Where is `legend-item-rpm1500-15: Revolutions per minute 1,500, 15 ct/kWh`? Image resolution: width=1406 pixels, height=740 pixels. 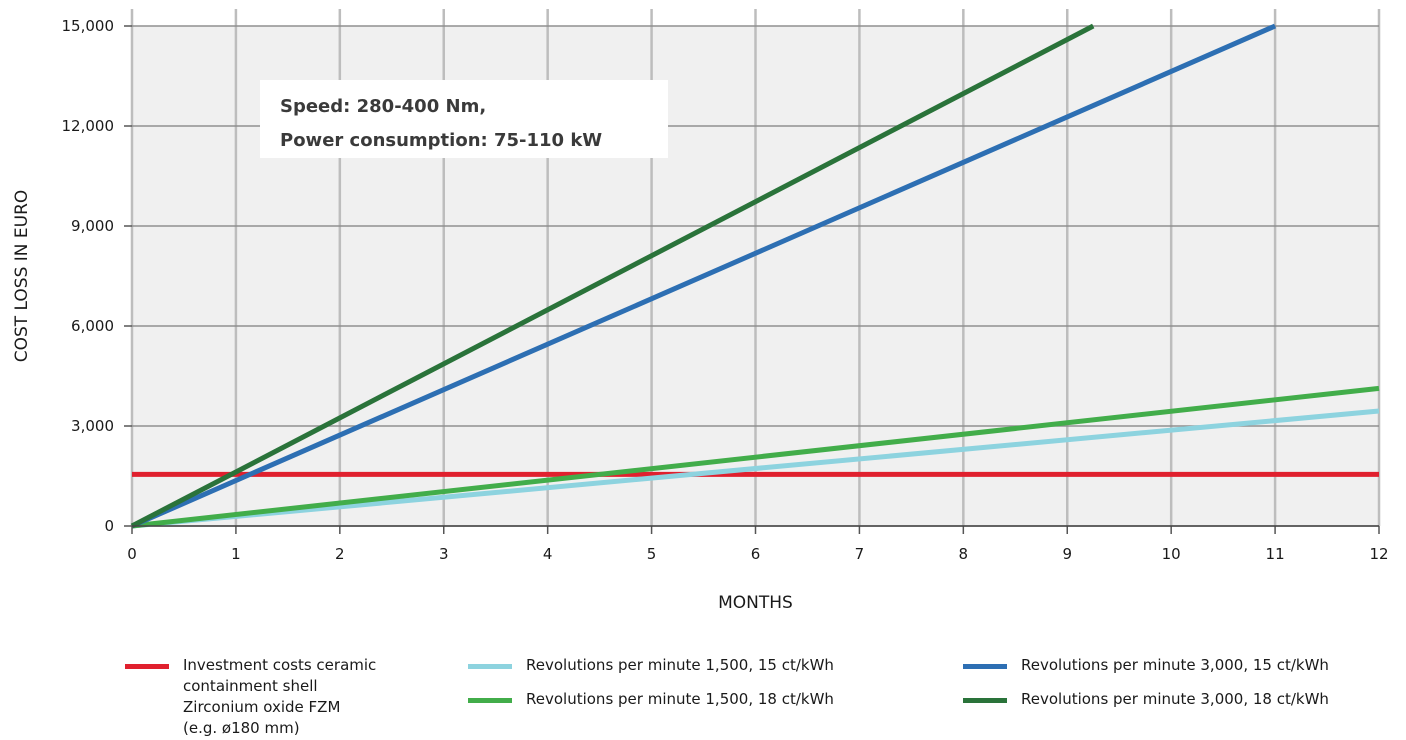 legend-item-rpm1500-15: Revolutions per minute 1,500, 15 ct/kWh is located at coordinates (651, 665).